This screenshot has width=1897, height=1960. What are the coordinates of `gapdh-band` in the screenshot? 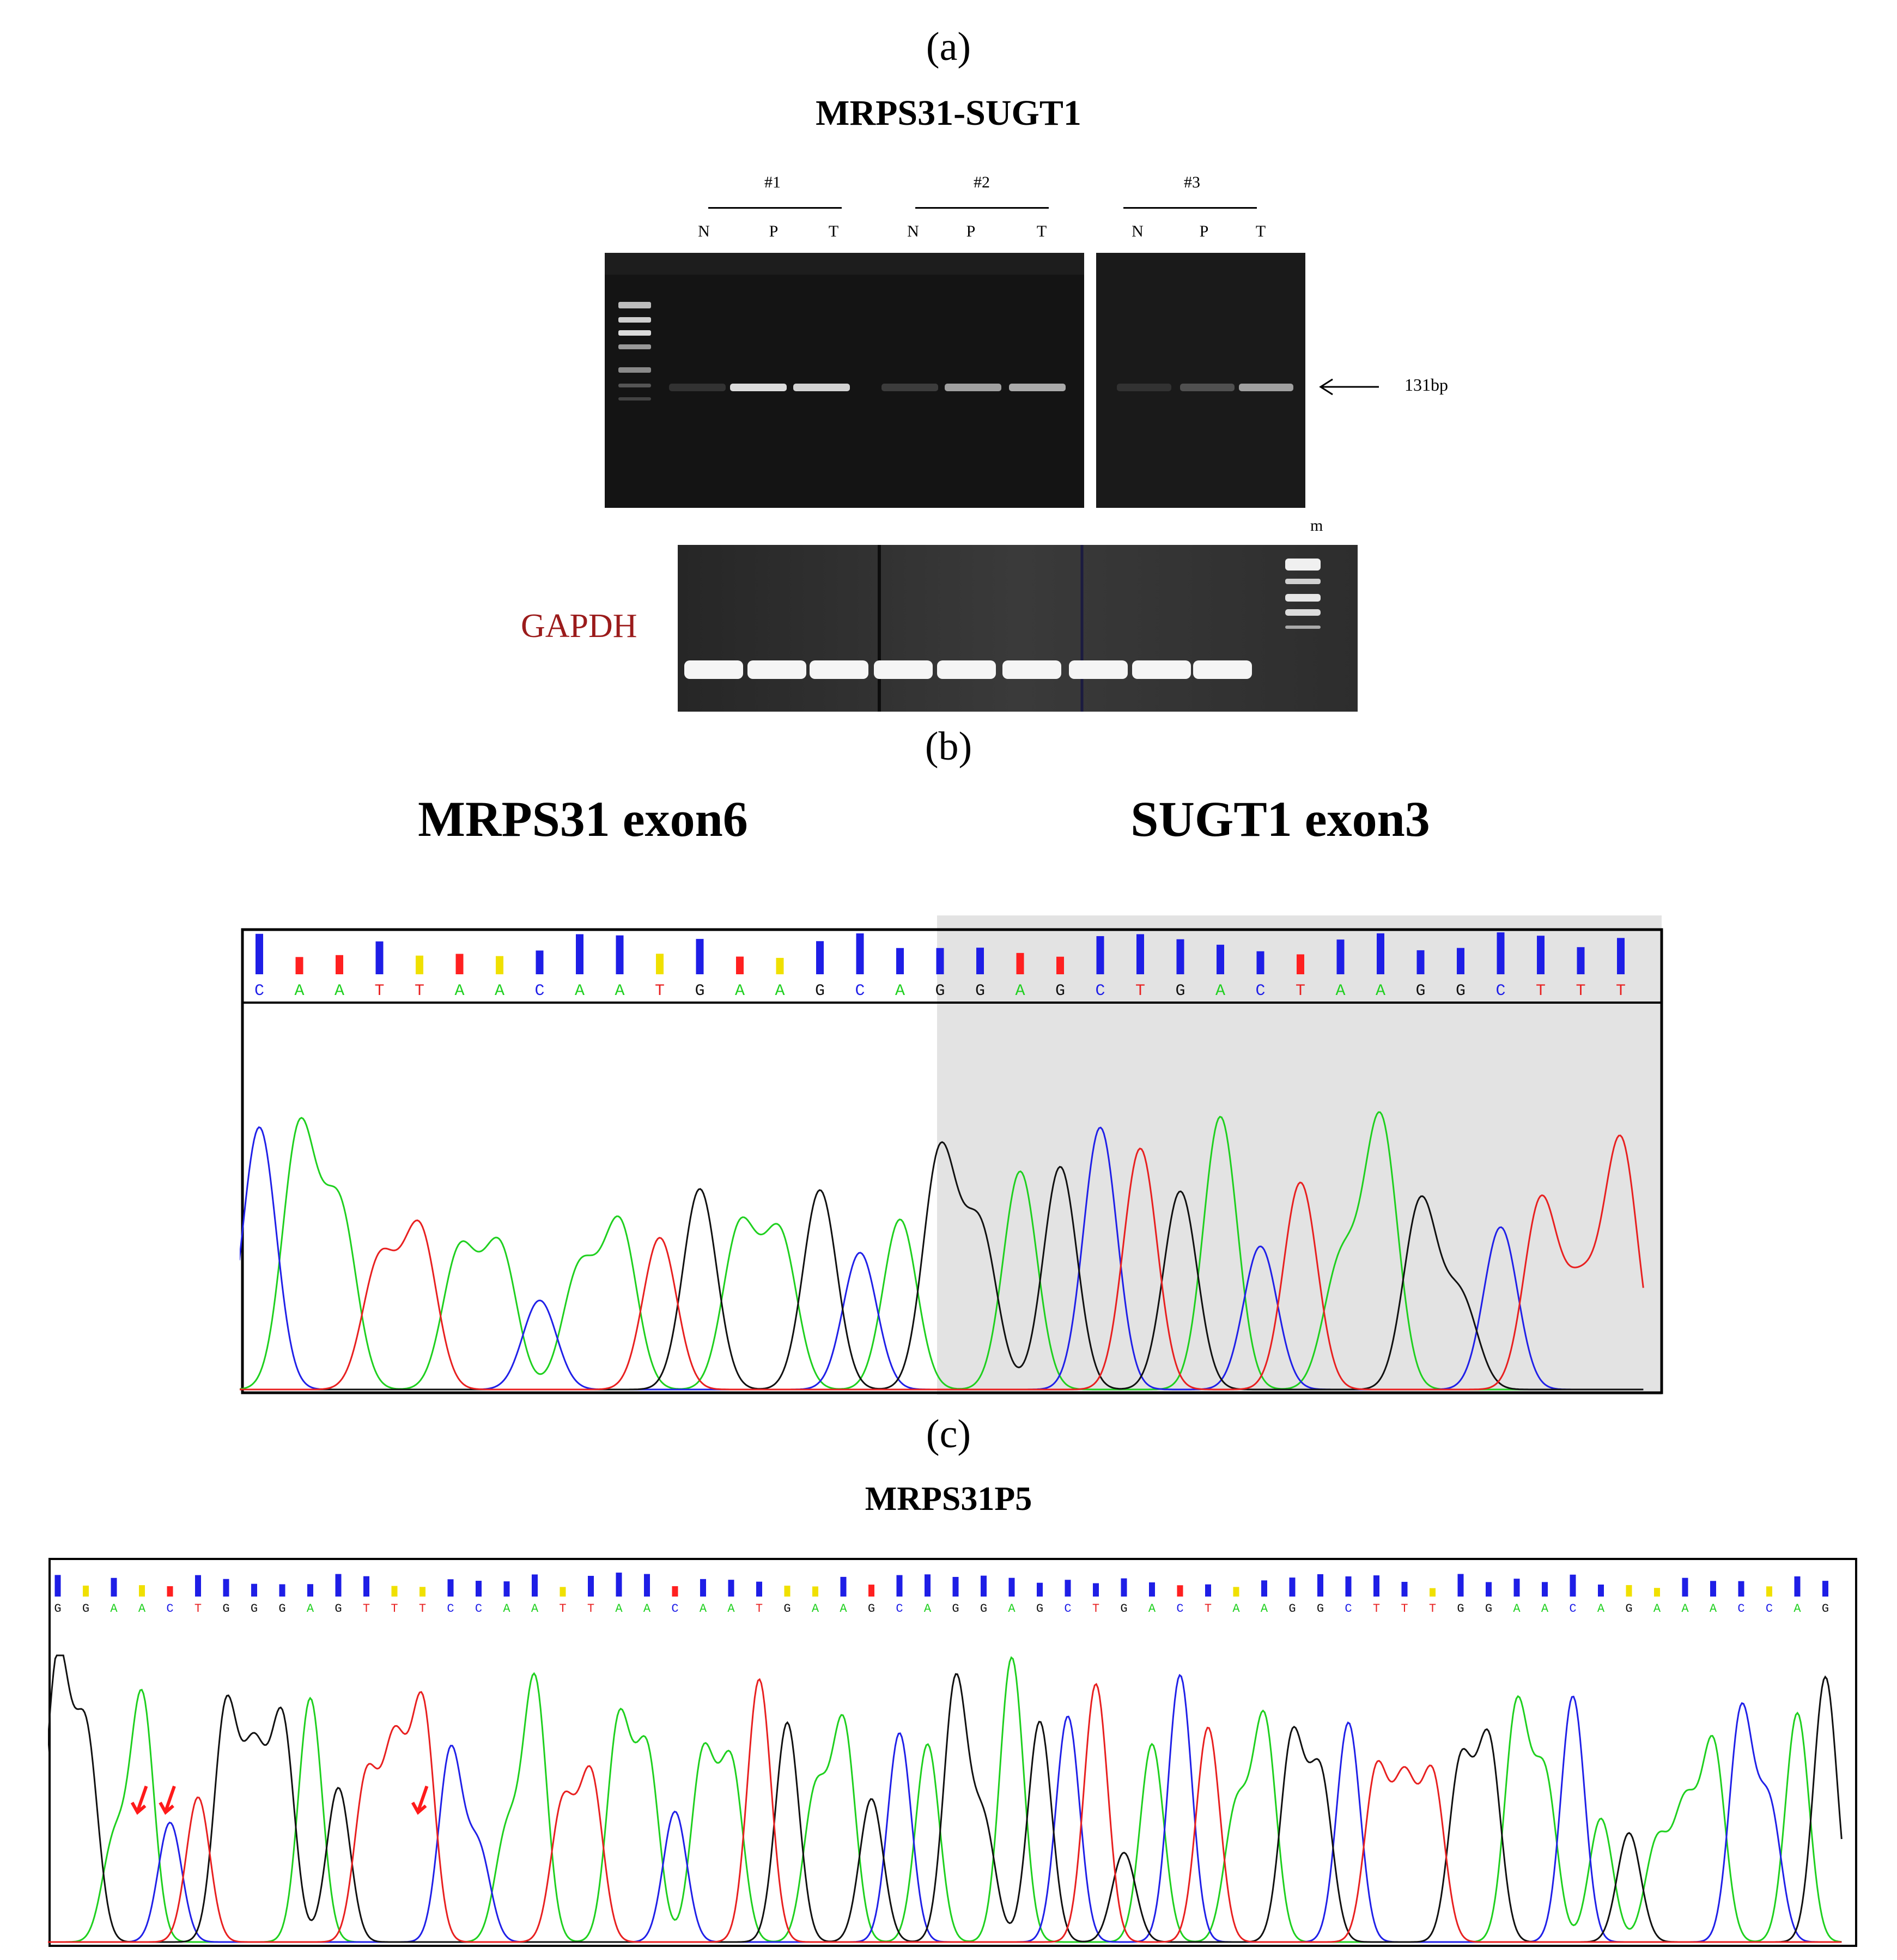 It's located at (1222, 669).